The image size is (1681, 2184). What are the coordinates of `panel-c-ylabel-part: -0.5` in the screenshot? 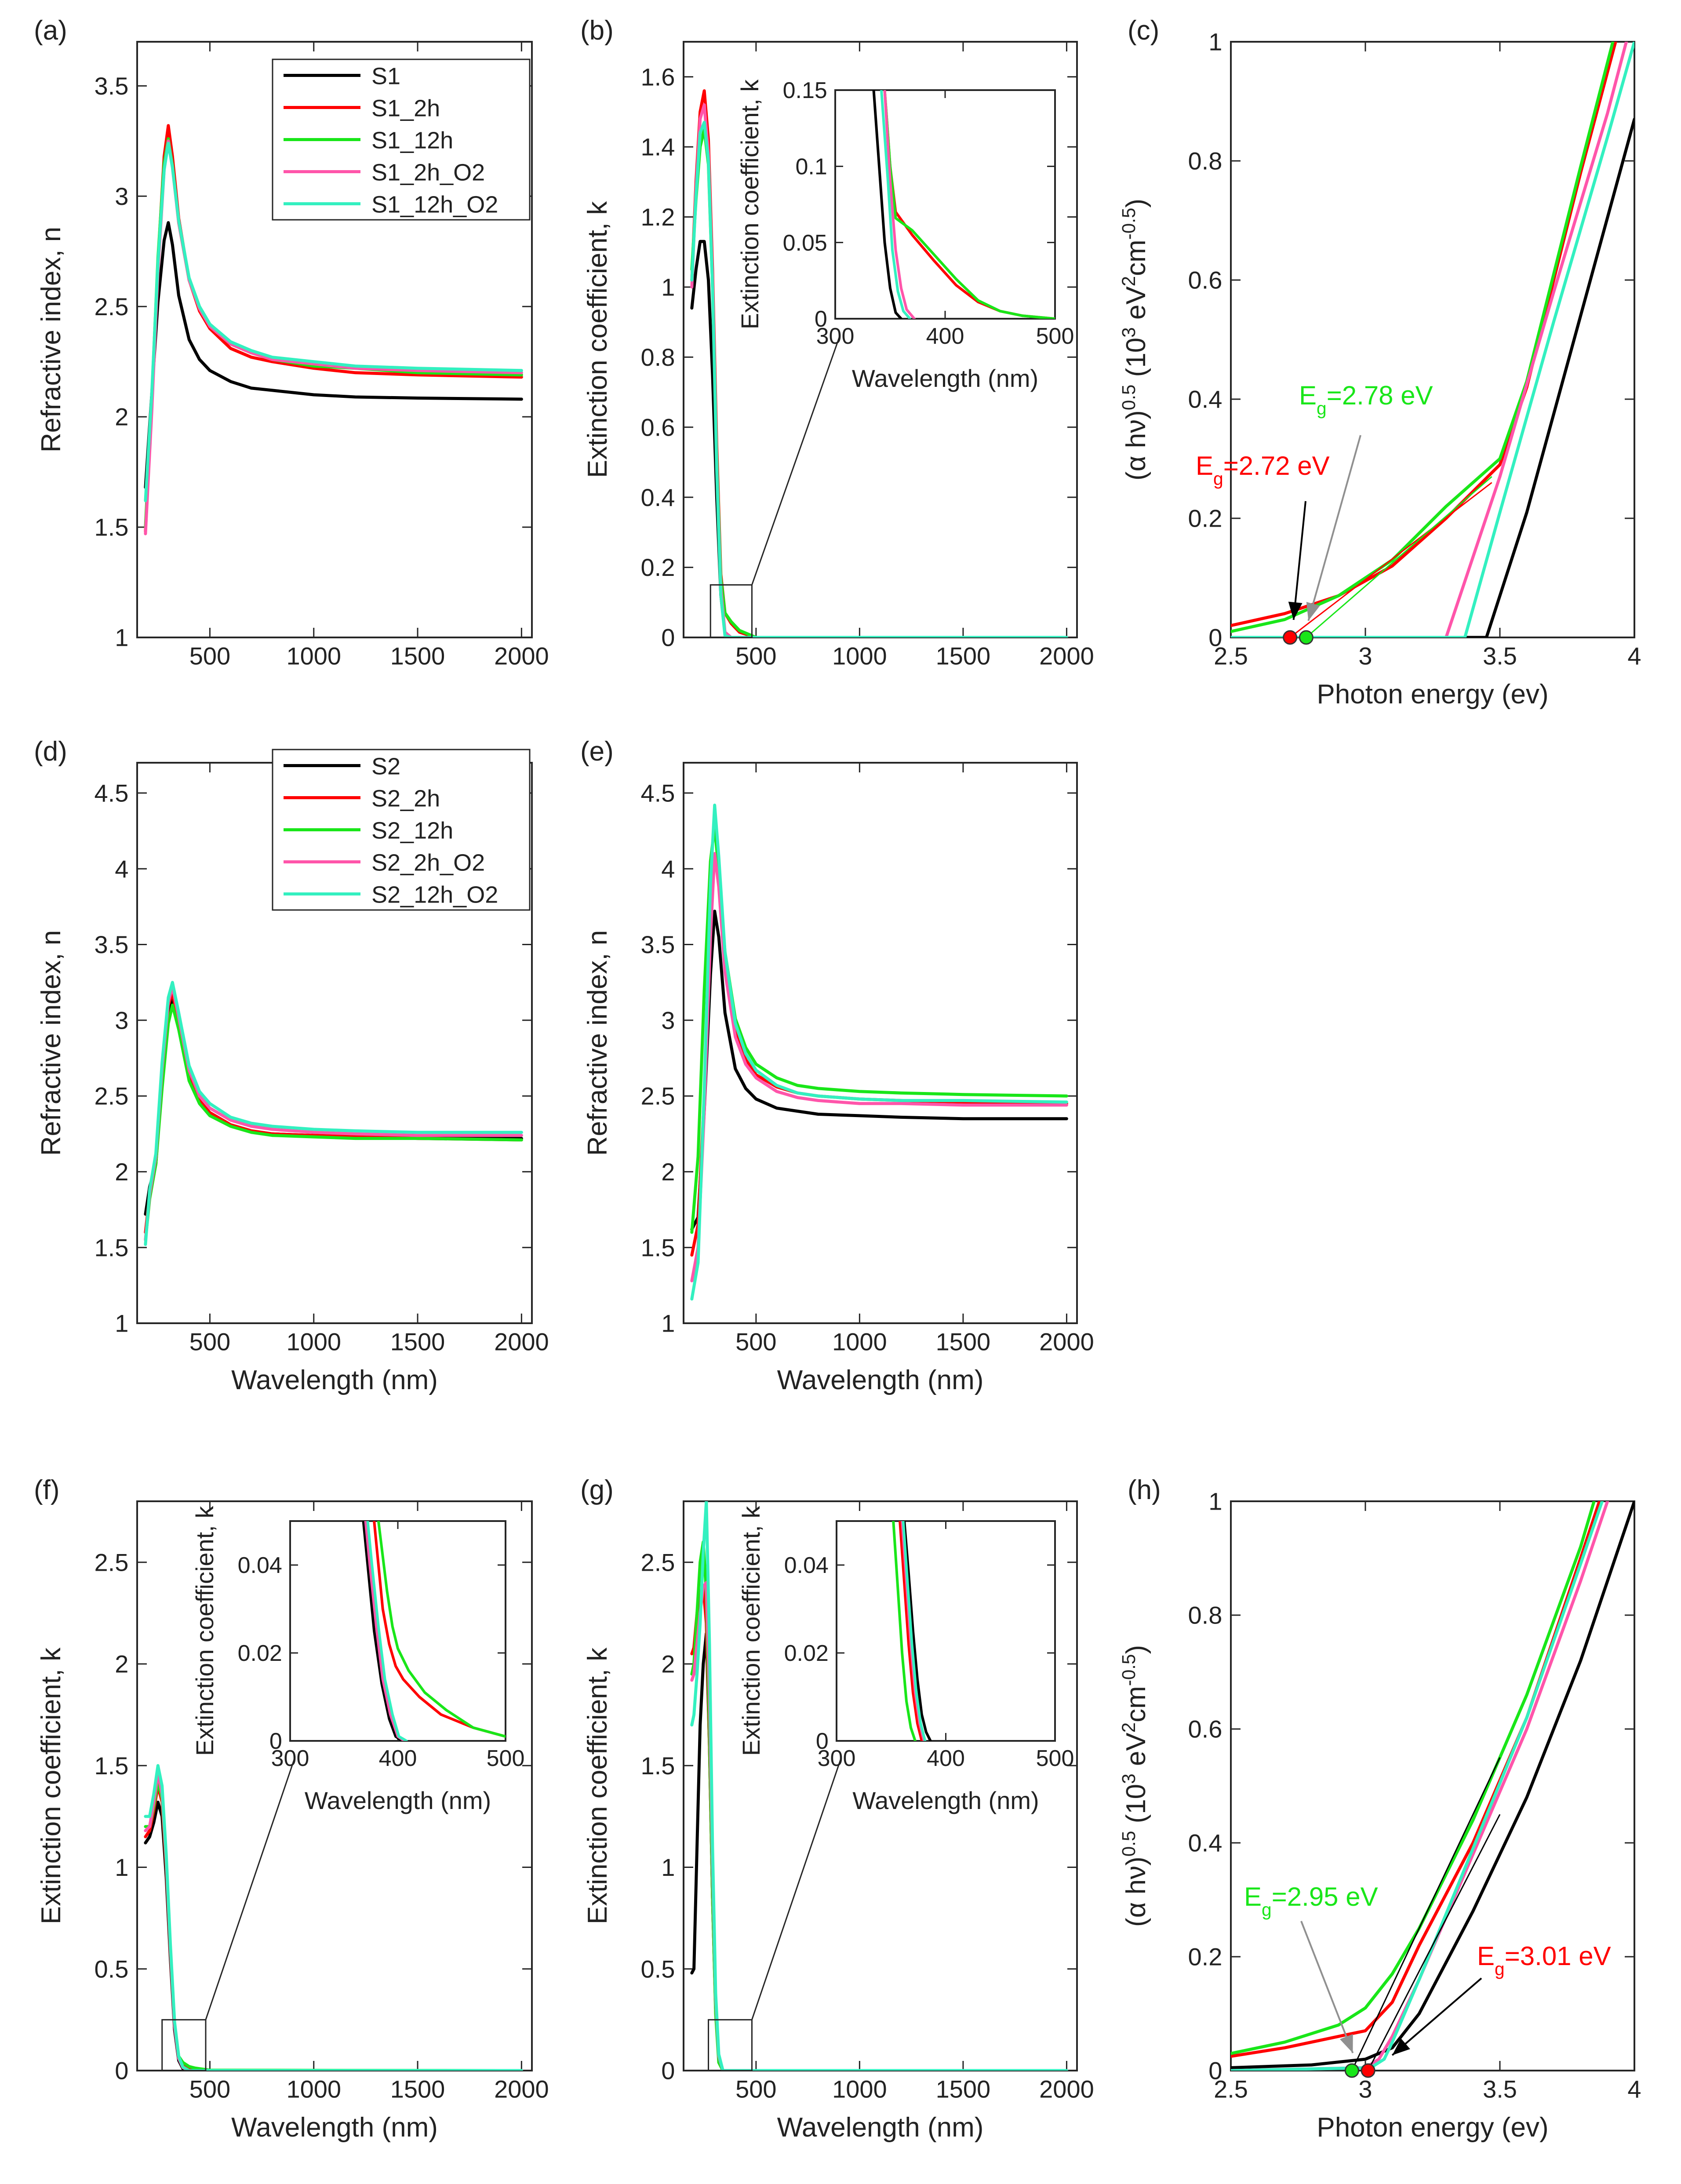 It's located at (1128, 224).